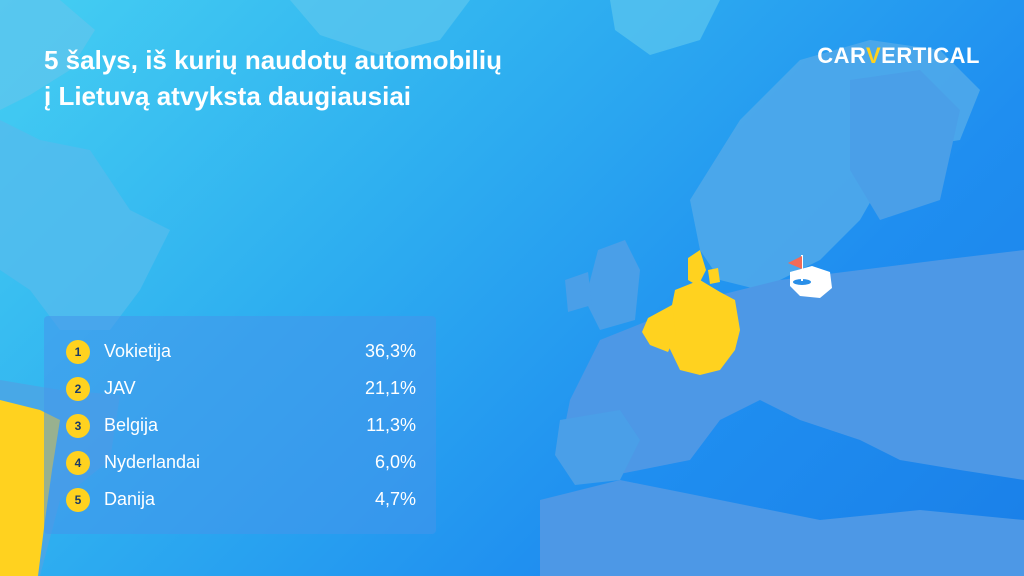 Image resolution: width=1024 pixels, height=576 pixels. I want to click on rank-badge: 2, so click(78, 389).